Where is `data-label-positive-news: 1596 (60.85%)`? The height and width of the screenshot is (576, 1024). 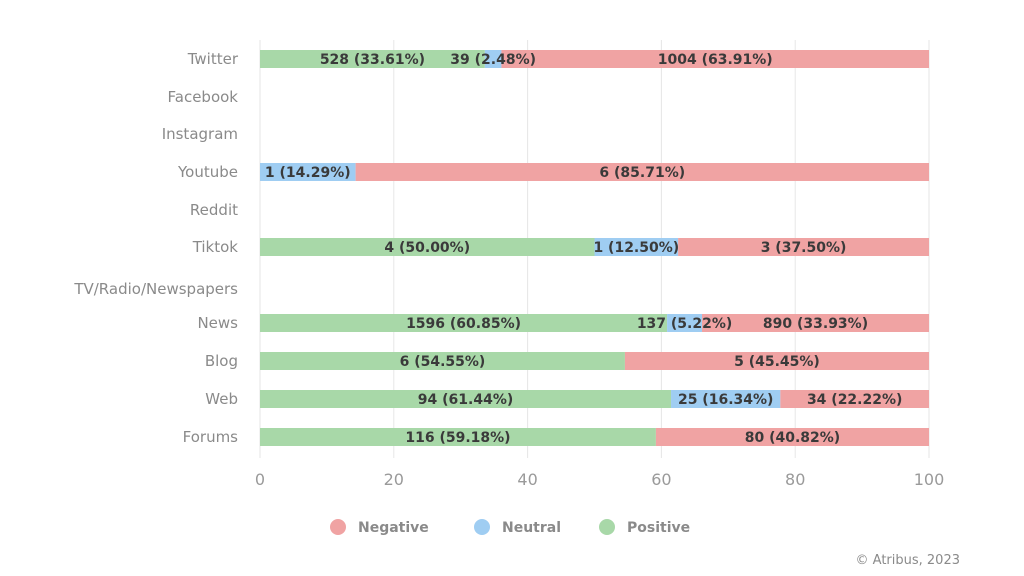
data-label-positive-news: 1596 (60.85%) is located at coordinates (463, 324).